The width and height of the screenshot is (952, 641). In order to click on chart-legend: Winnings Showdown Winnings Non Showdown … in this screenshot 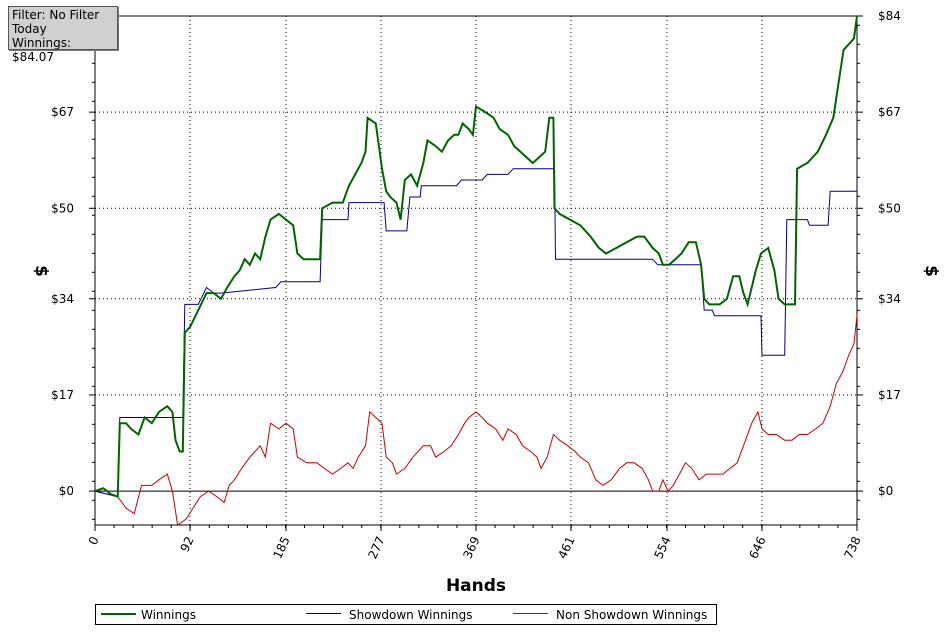, I will do `click(406, 614)`.